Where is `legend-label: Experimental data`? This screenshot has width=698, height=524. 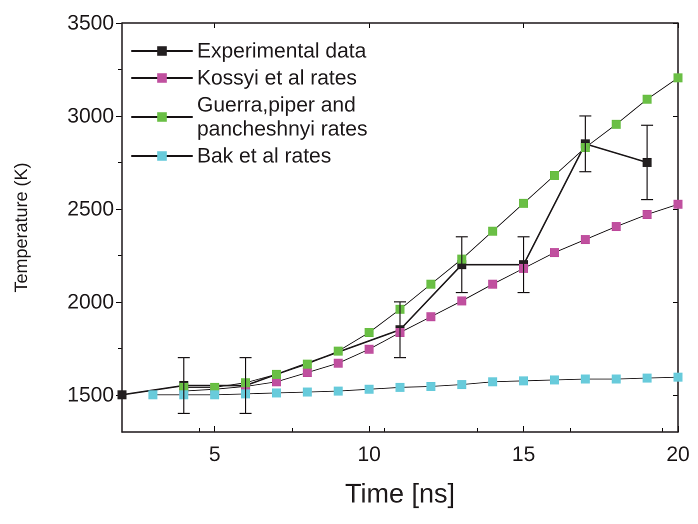
legend-label: Experimental data is located at coordinates (282, 51).